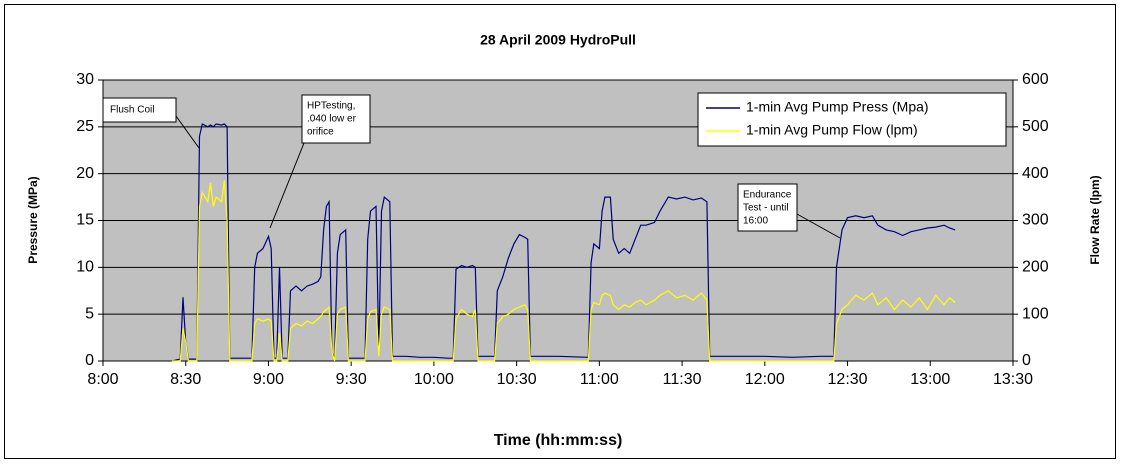 The image size is (1121, 464). Describe the element at coordinates (351, 379) in the screenshot. I see `x-tick-label: 9:30` at that location.